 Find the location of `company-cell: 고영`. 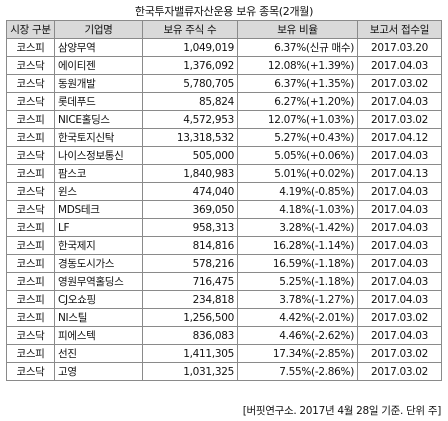

company-cell: 고영 is located at coordinates (98, 371).